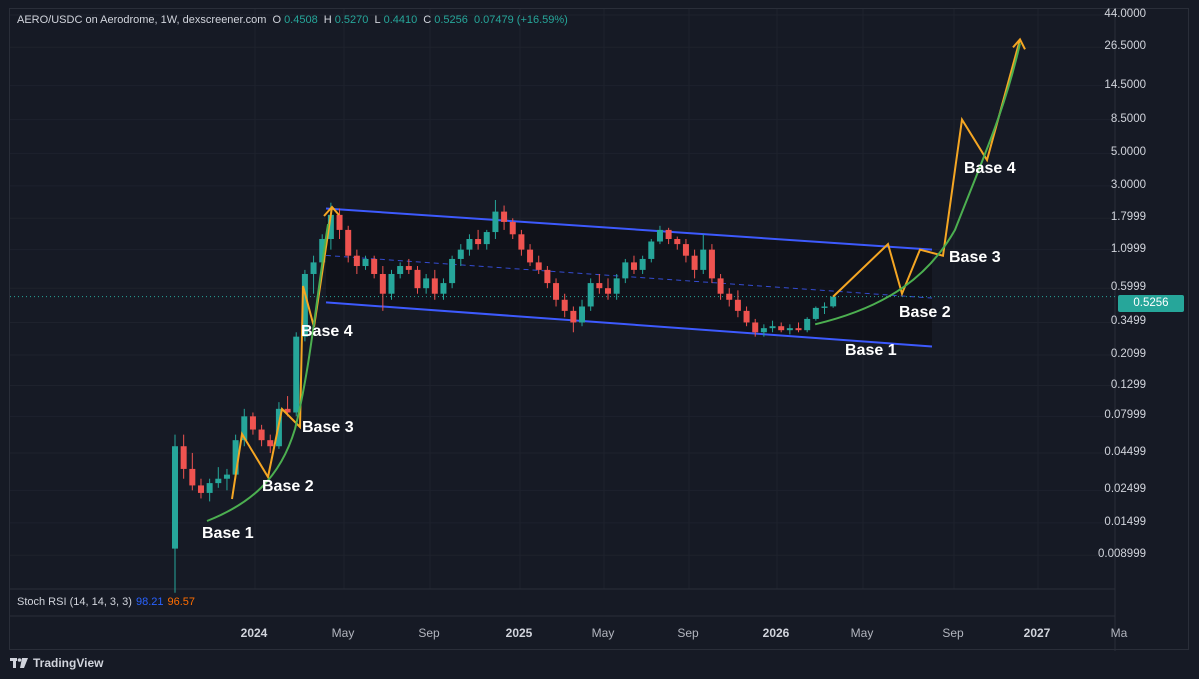  What do you see at coordinates (1125, 84) in the screenshot?
I see `price-tick-label: 14.5000` at bounding box center [1125, 84].